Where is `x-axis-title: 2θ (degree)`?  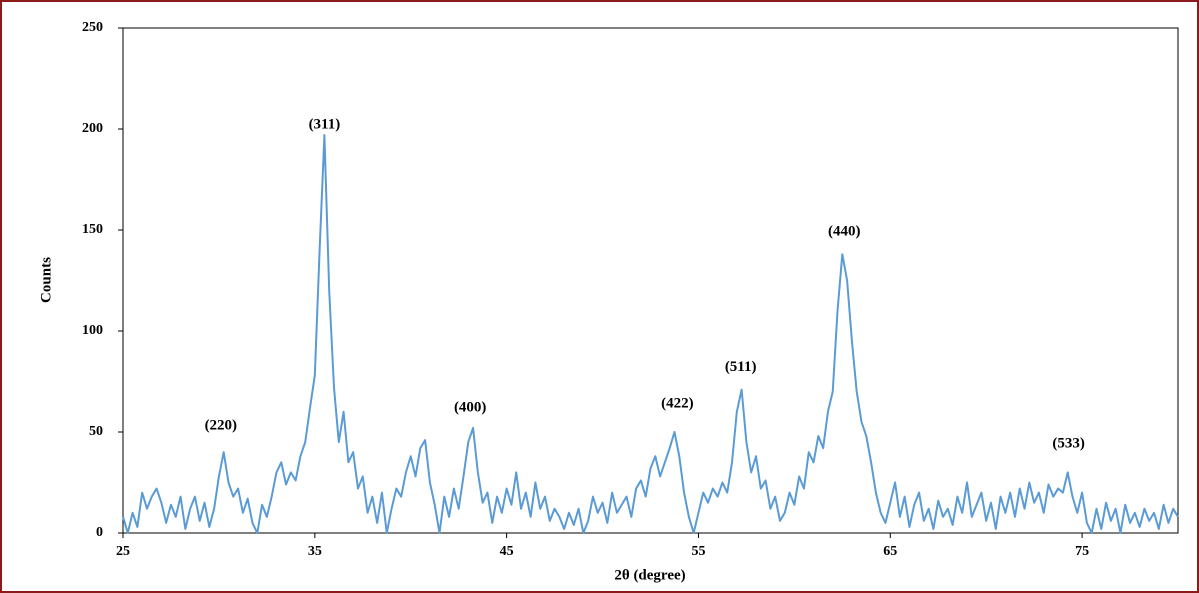 x-axis-title: 2θ (degree) is located at coordinates (649, 575).